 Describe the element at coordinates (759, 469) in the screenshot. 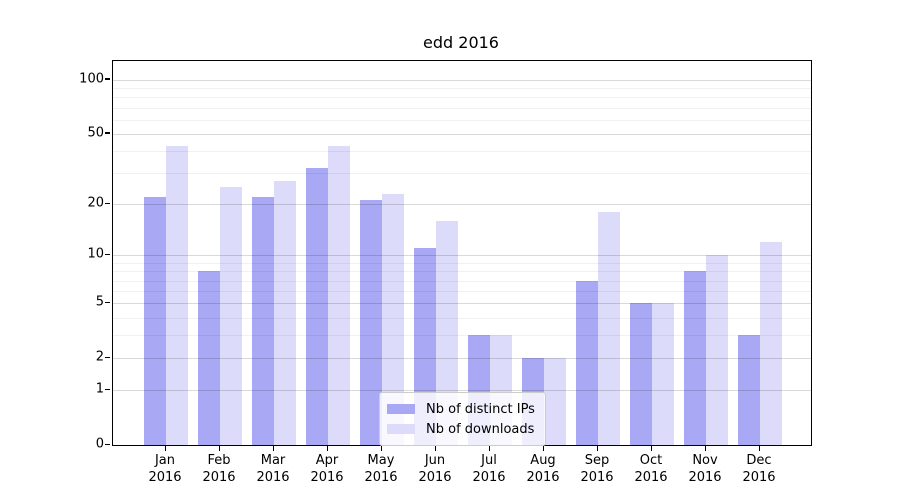

I see `x-tick-label-dec: Dec 2016` at that location.